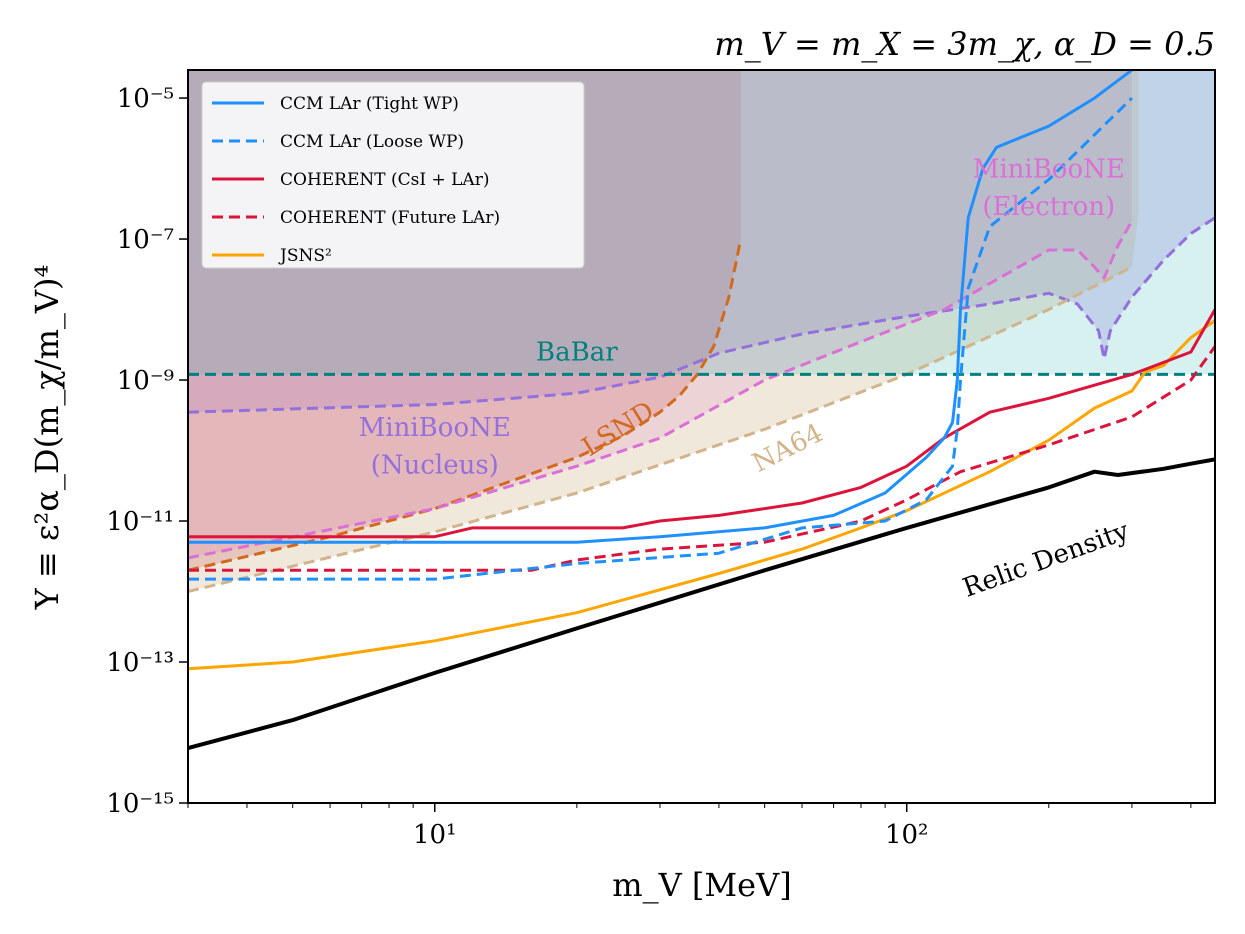 The image size is (1245, 934). Describe the element at coordinates (1048, 207) in the screenshot. I see `annotation-electron: (Electron)` at that location.